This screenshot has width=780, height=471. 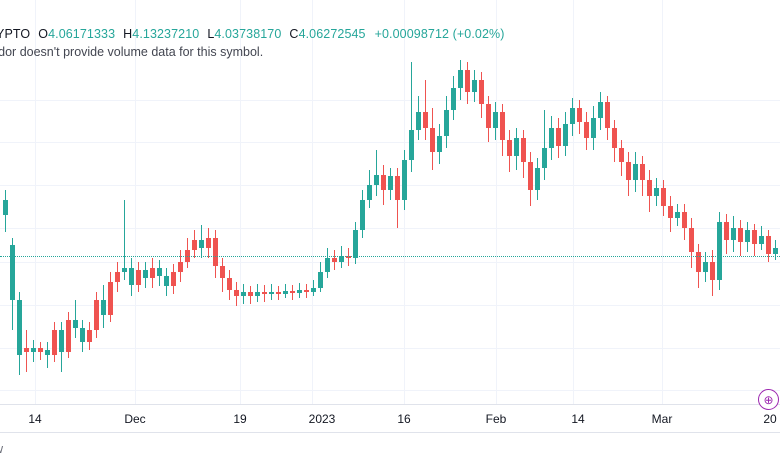 I want to click on timeframe-label: w, so click(x=1, y=449).